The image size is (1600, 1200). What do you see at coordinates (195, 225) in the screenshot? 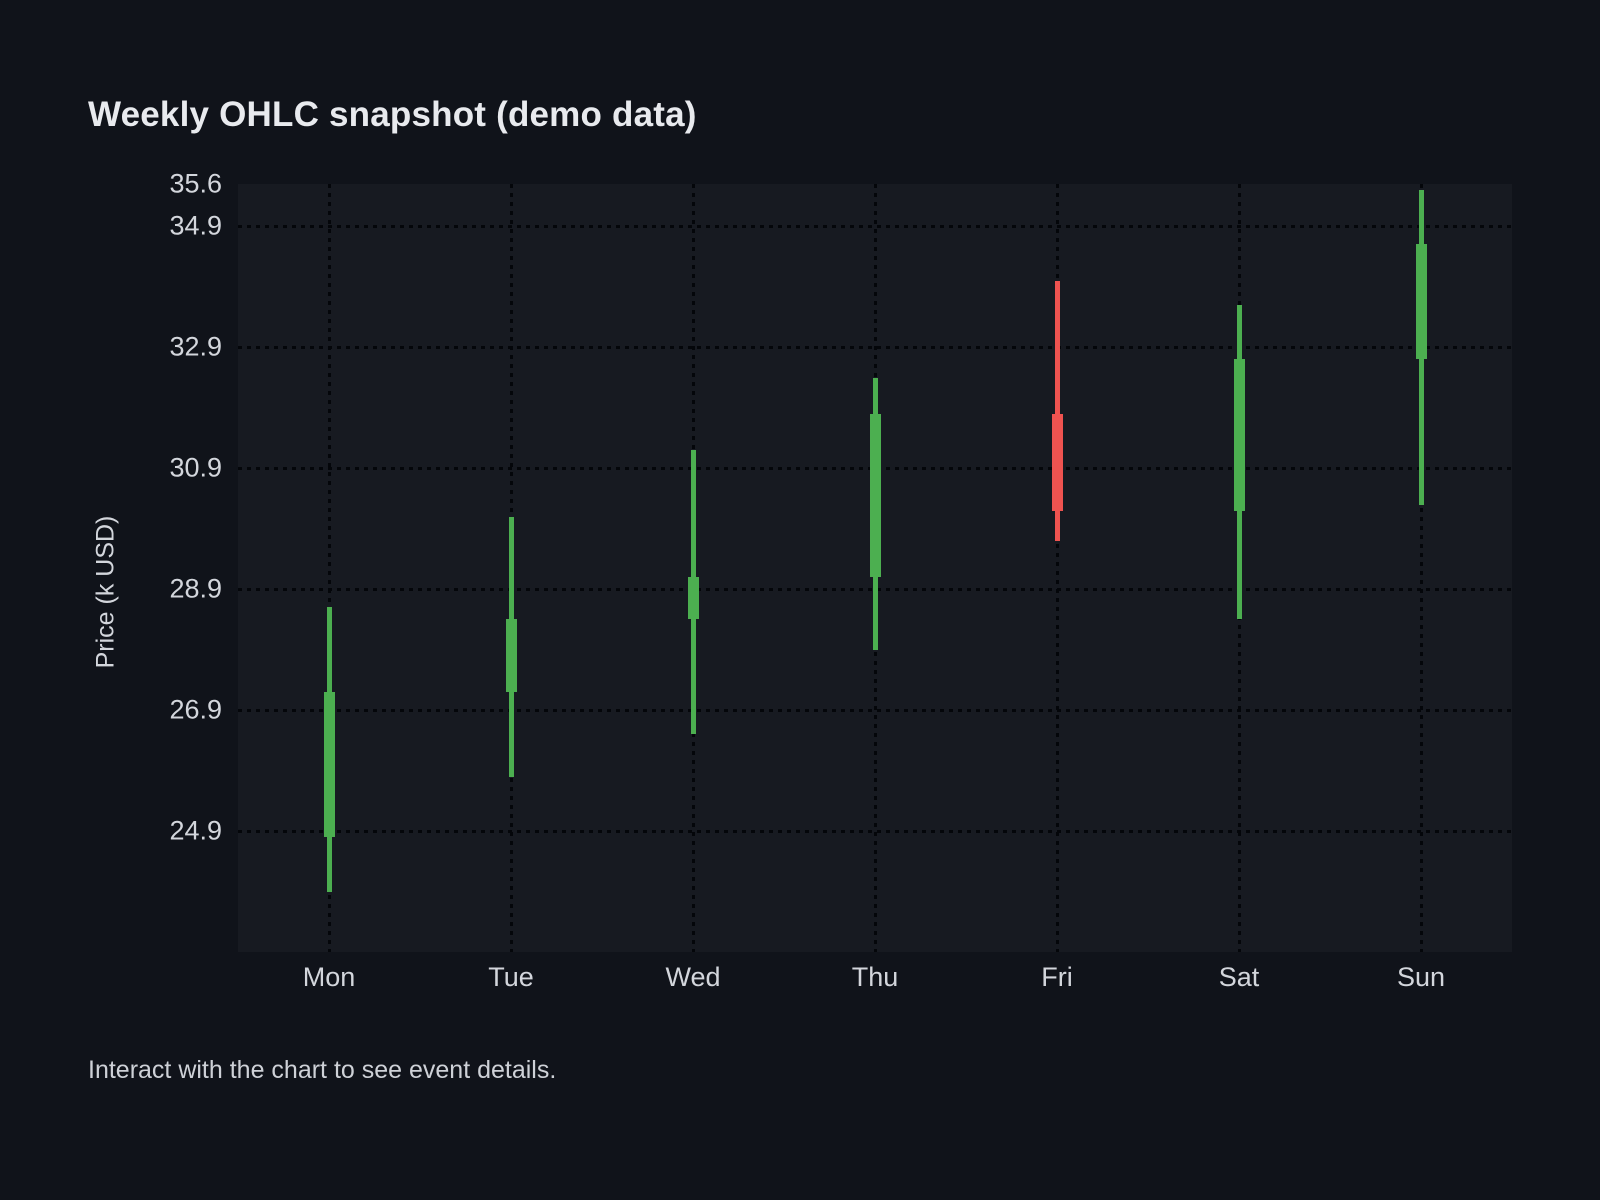
I see `y-tick-label: 34.9` at bounding box center [195, 225].